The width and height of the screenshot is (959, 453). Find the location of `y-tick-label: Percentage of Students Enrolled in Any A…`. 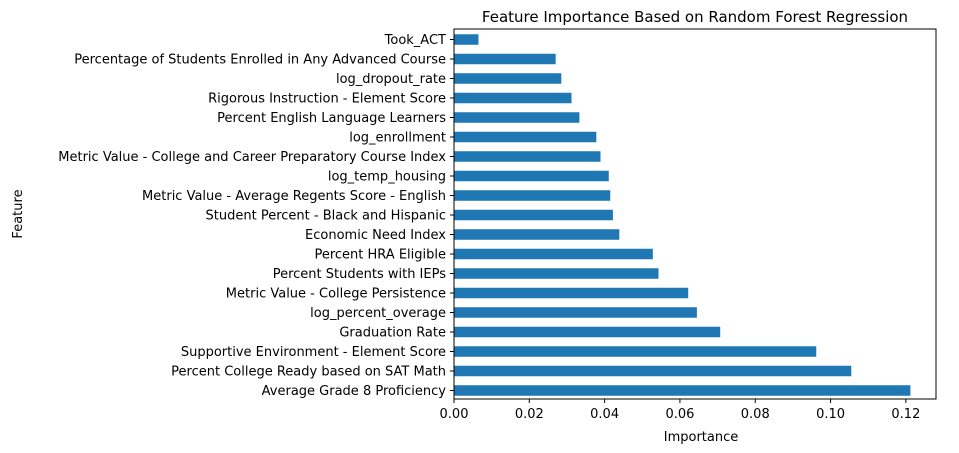

y-tick-label: Percentage of Students Enrolled in Any A… is located at coordinates (260, 60).